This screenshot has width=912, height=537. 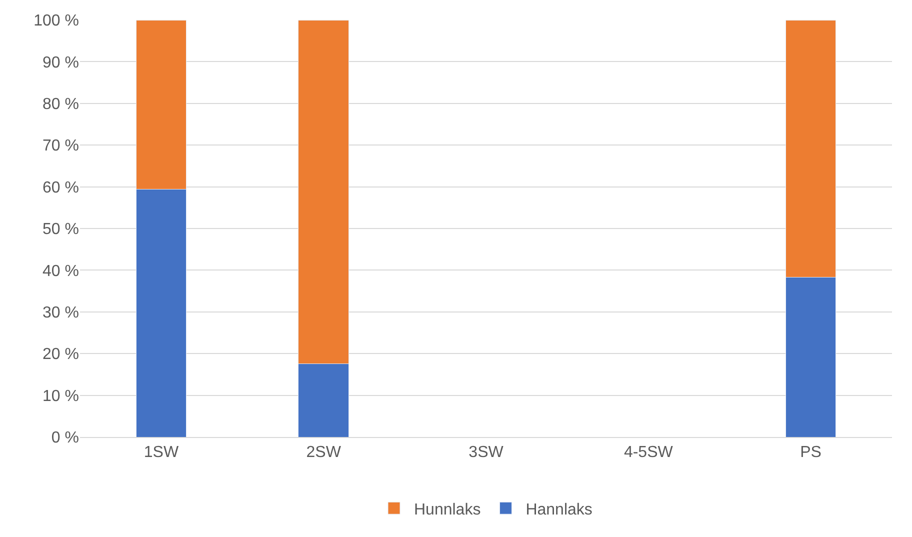 I want to click on x-tick-label: 4-5SW, so click(x=649, y=453).